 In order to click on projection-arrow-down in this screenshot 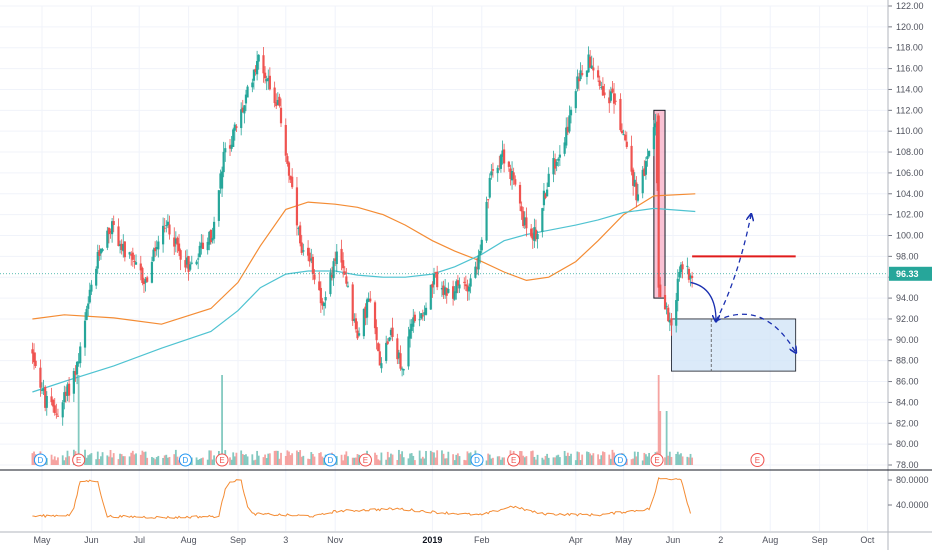, I will do `click(703, 301)`.